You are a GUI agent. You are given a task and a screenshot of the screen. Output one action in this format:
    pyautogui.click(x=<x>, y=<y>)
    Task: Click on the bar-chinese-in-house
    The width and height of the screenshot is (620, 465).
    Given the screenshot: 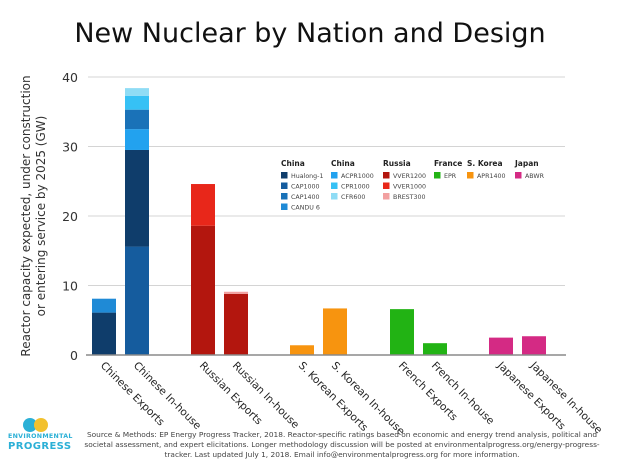 What is the action you would take?
    pyautogui.click(x=137, y=221)
    